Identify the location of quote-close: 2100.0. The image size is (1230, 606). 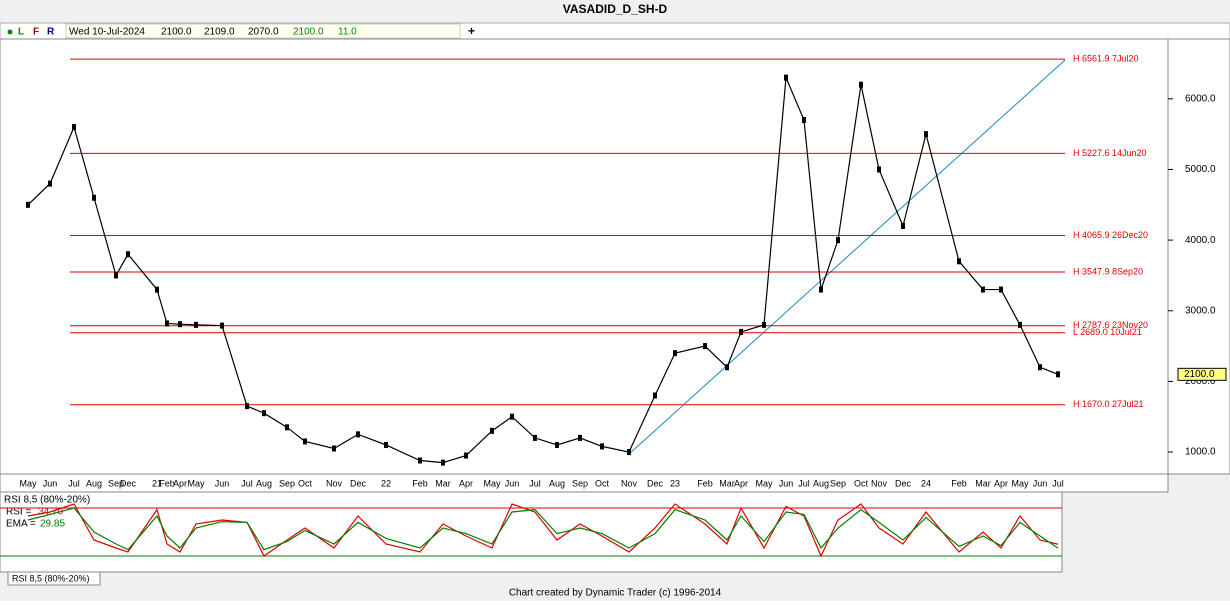
(308, 32).